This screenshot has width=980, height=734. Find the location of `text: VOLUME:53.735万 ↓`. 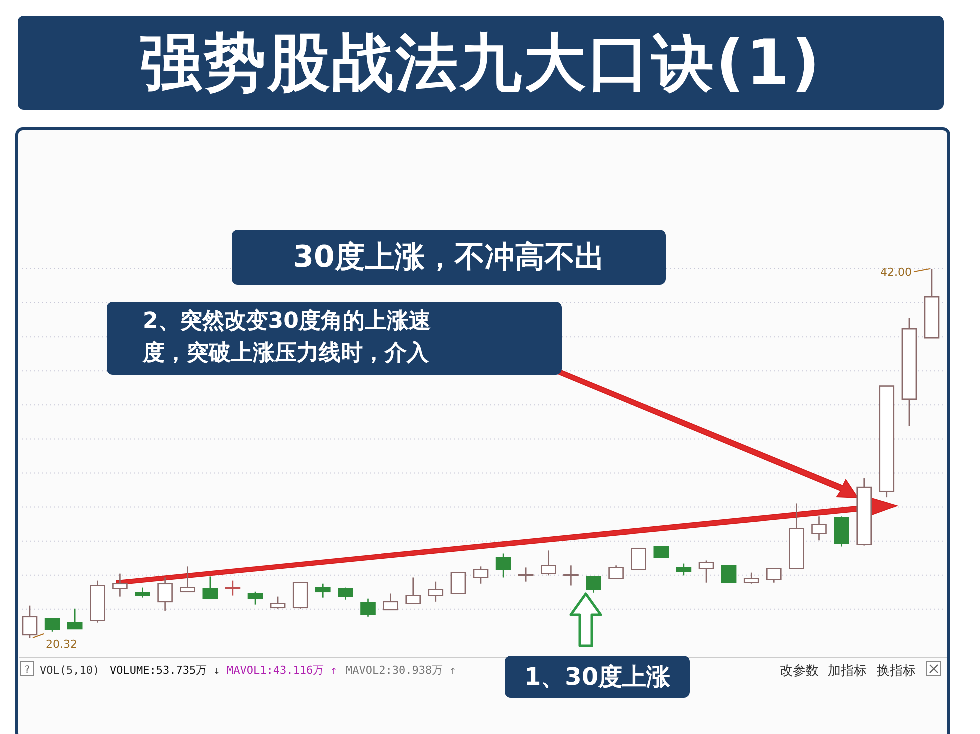

text: VOLUME:53.735万 ↓ is located at coordinates (165, 670).